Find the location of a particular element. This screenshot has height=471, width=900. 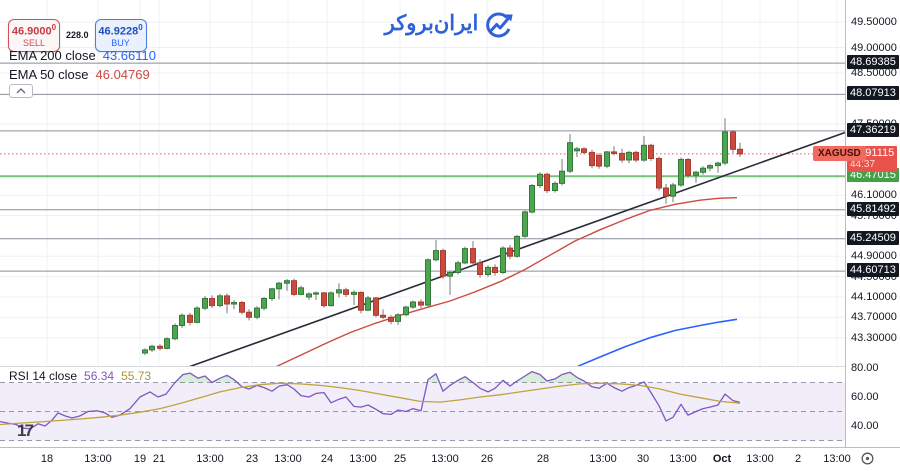

time-label: 23 is located at coordinates (252, 459).